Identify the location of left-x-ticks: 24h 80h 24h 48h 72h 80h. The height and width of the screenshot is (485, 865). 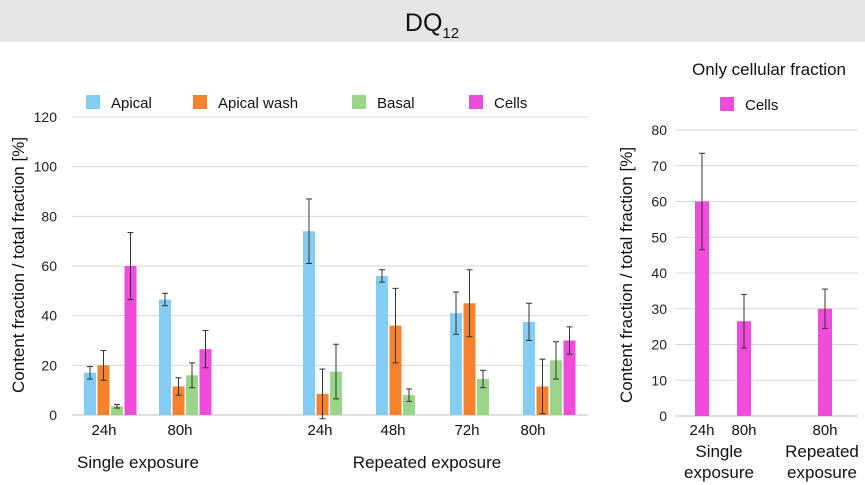
(318, 430).